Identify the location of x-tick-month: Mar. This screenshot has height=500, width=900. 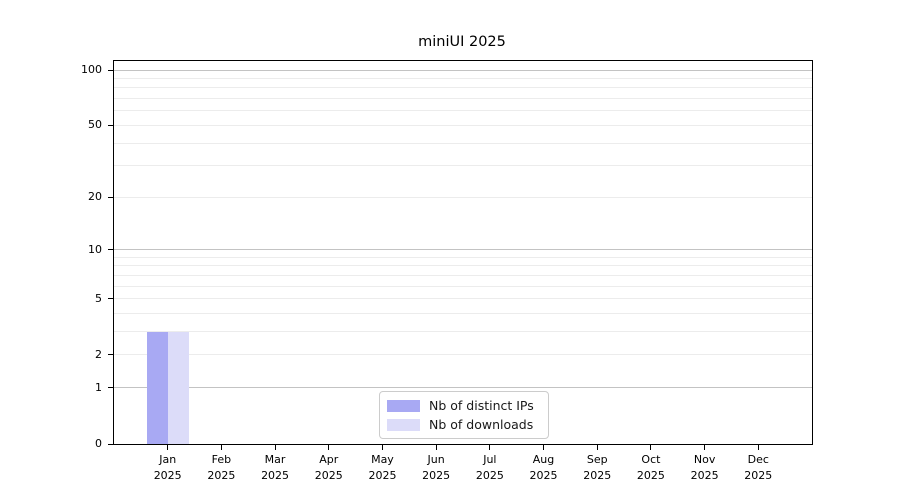
(275, 459).